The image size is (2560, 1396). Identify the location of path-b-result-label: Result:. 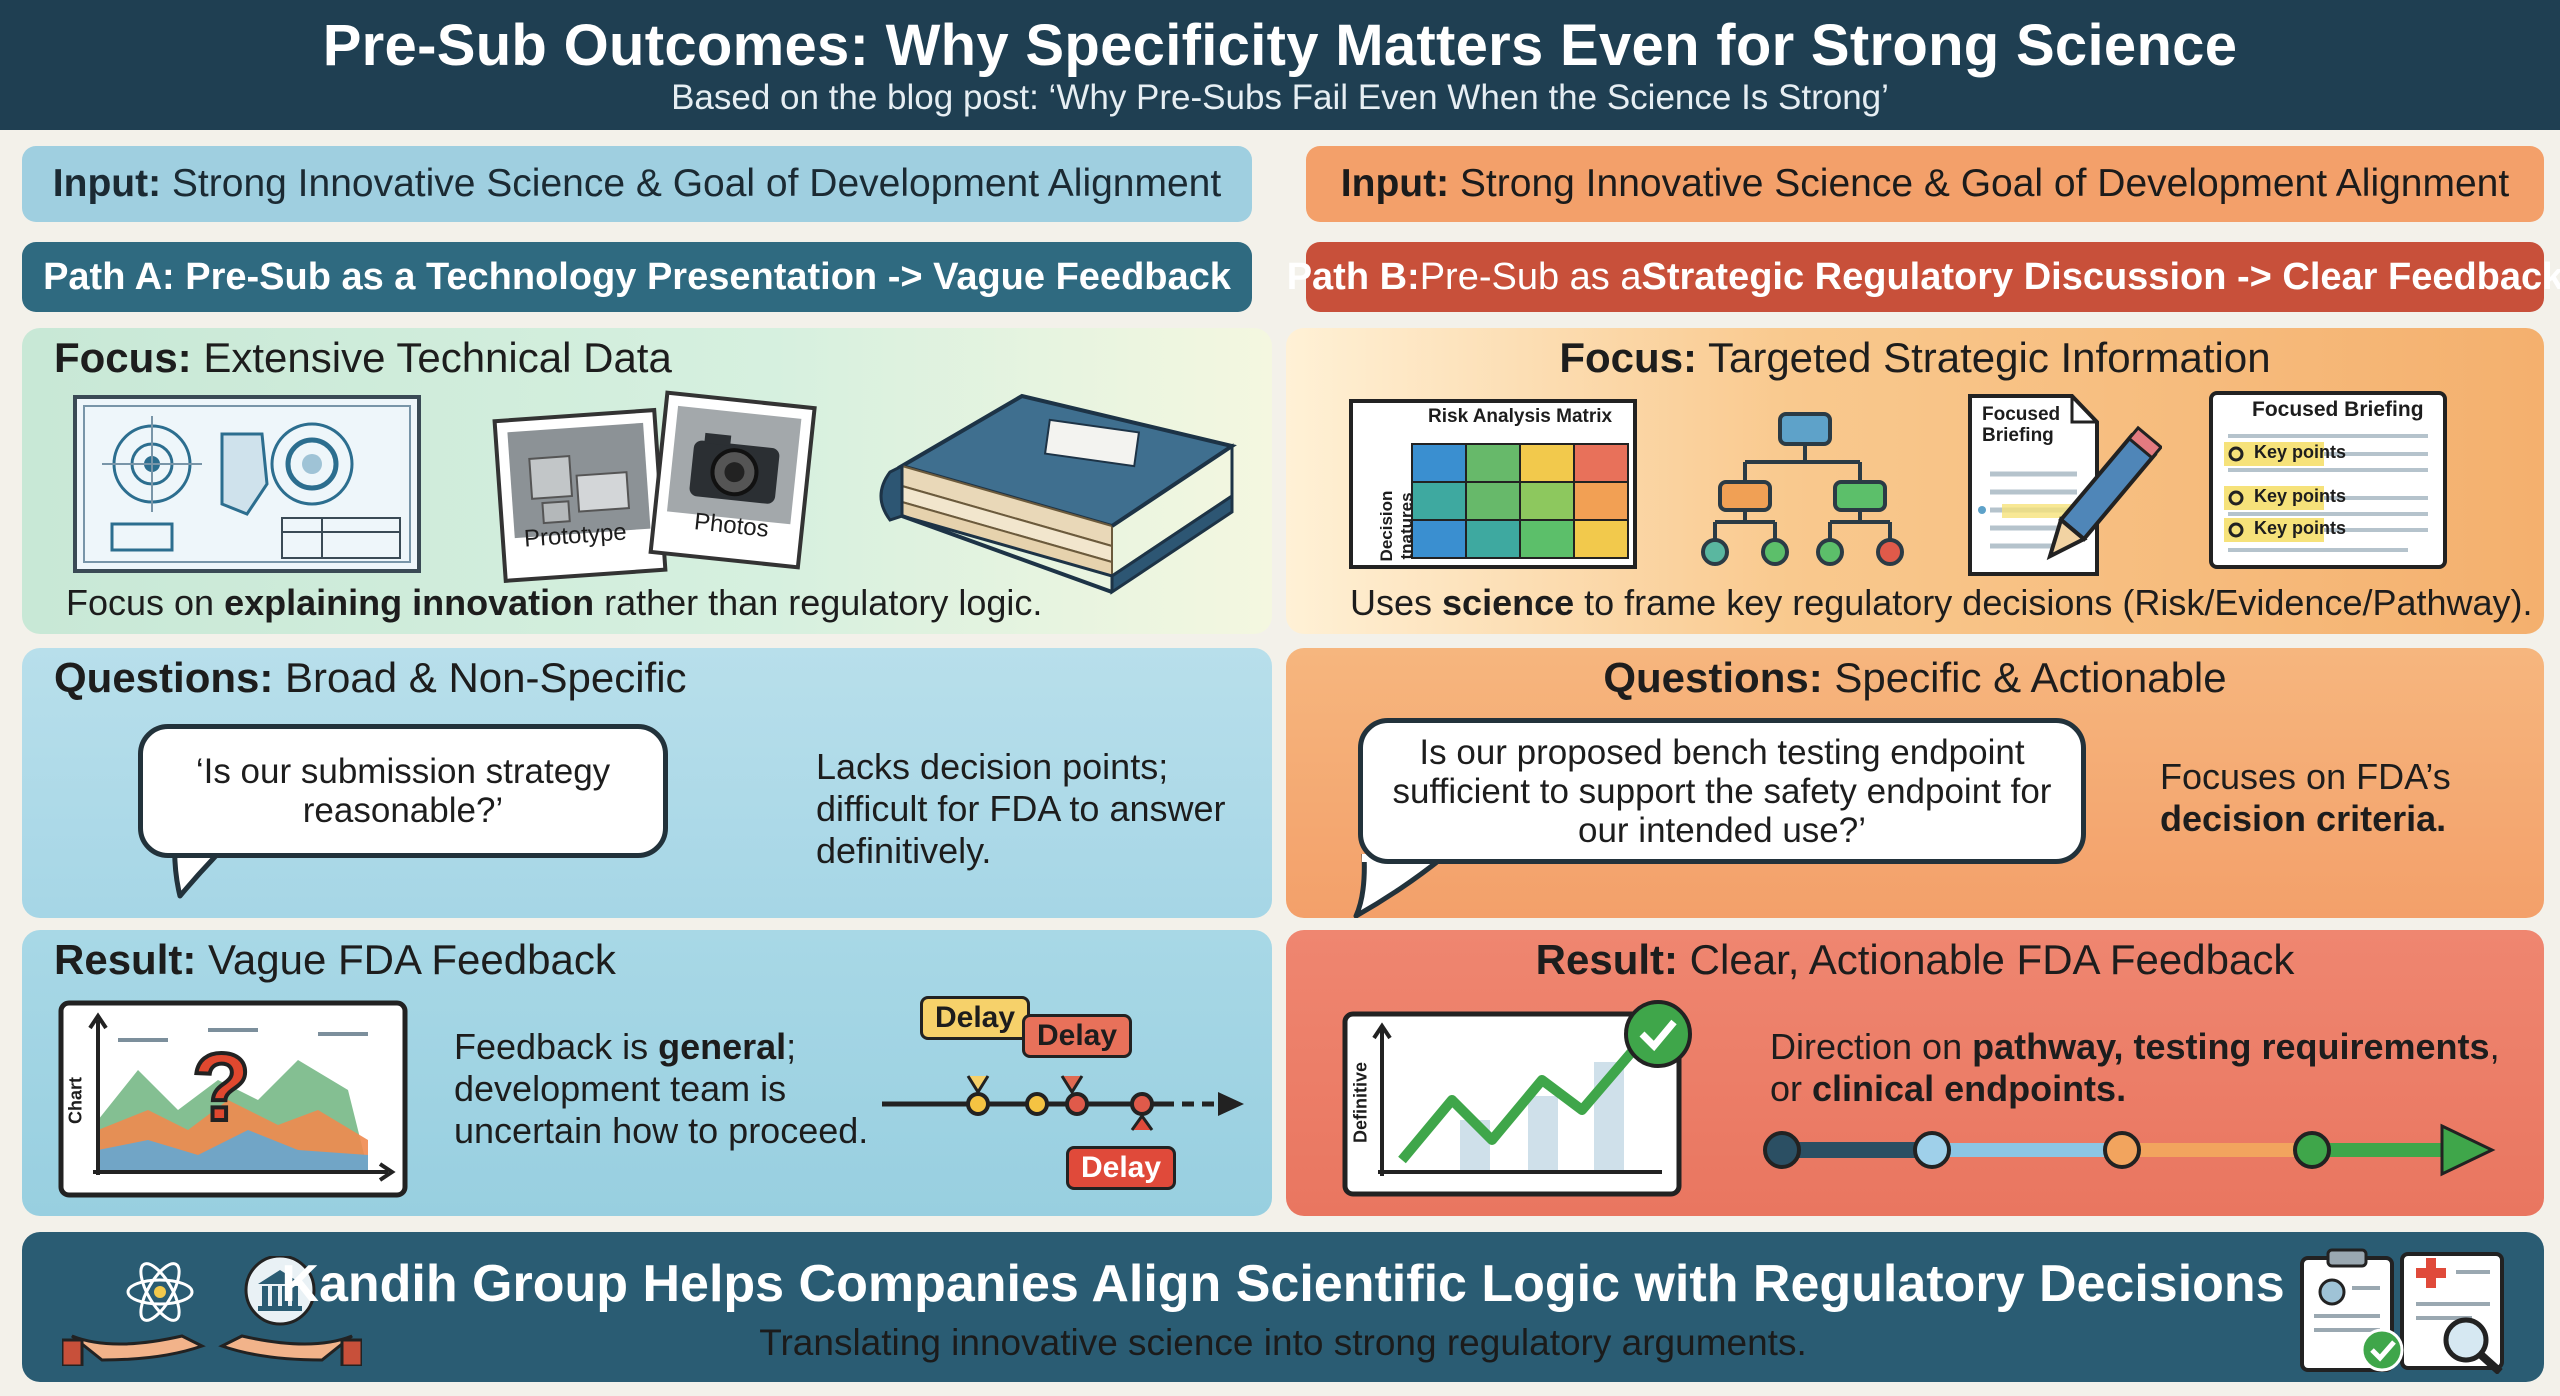
(1606, 959).